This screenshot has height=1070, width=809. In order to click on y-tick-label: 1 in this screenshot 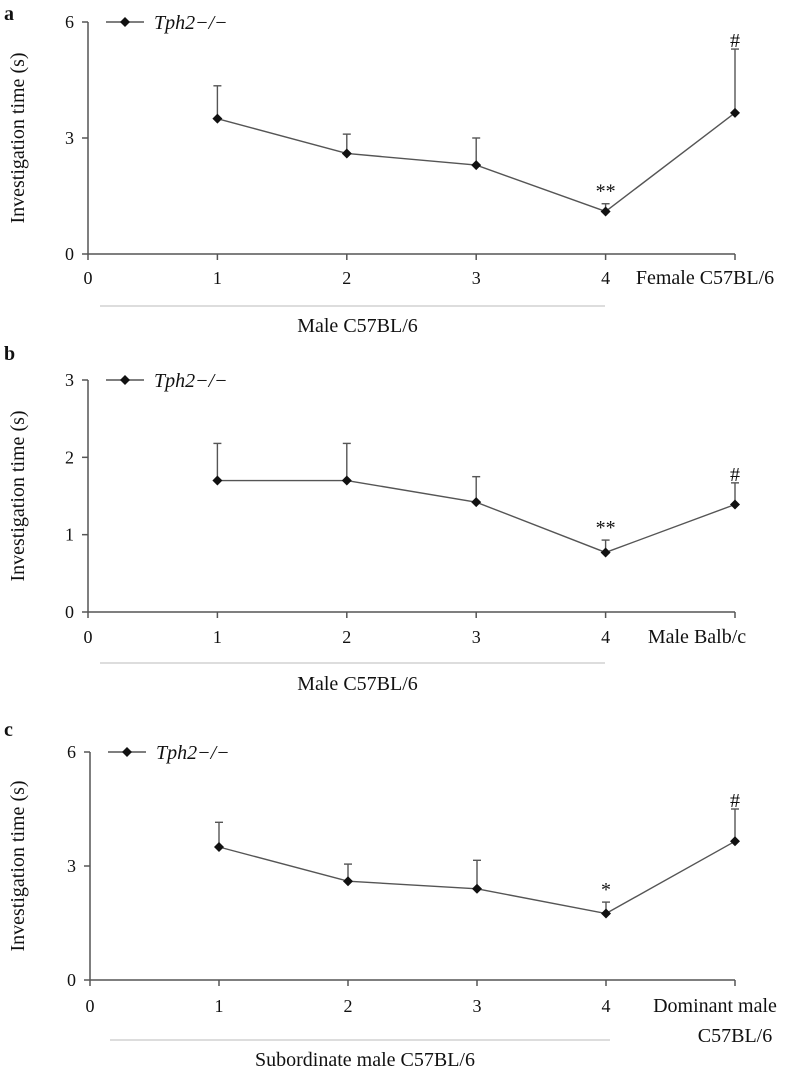, I will do `click(69, 535)`.